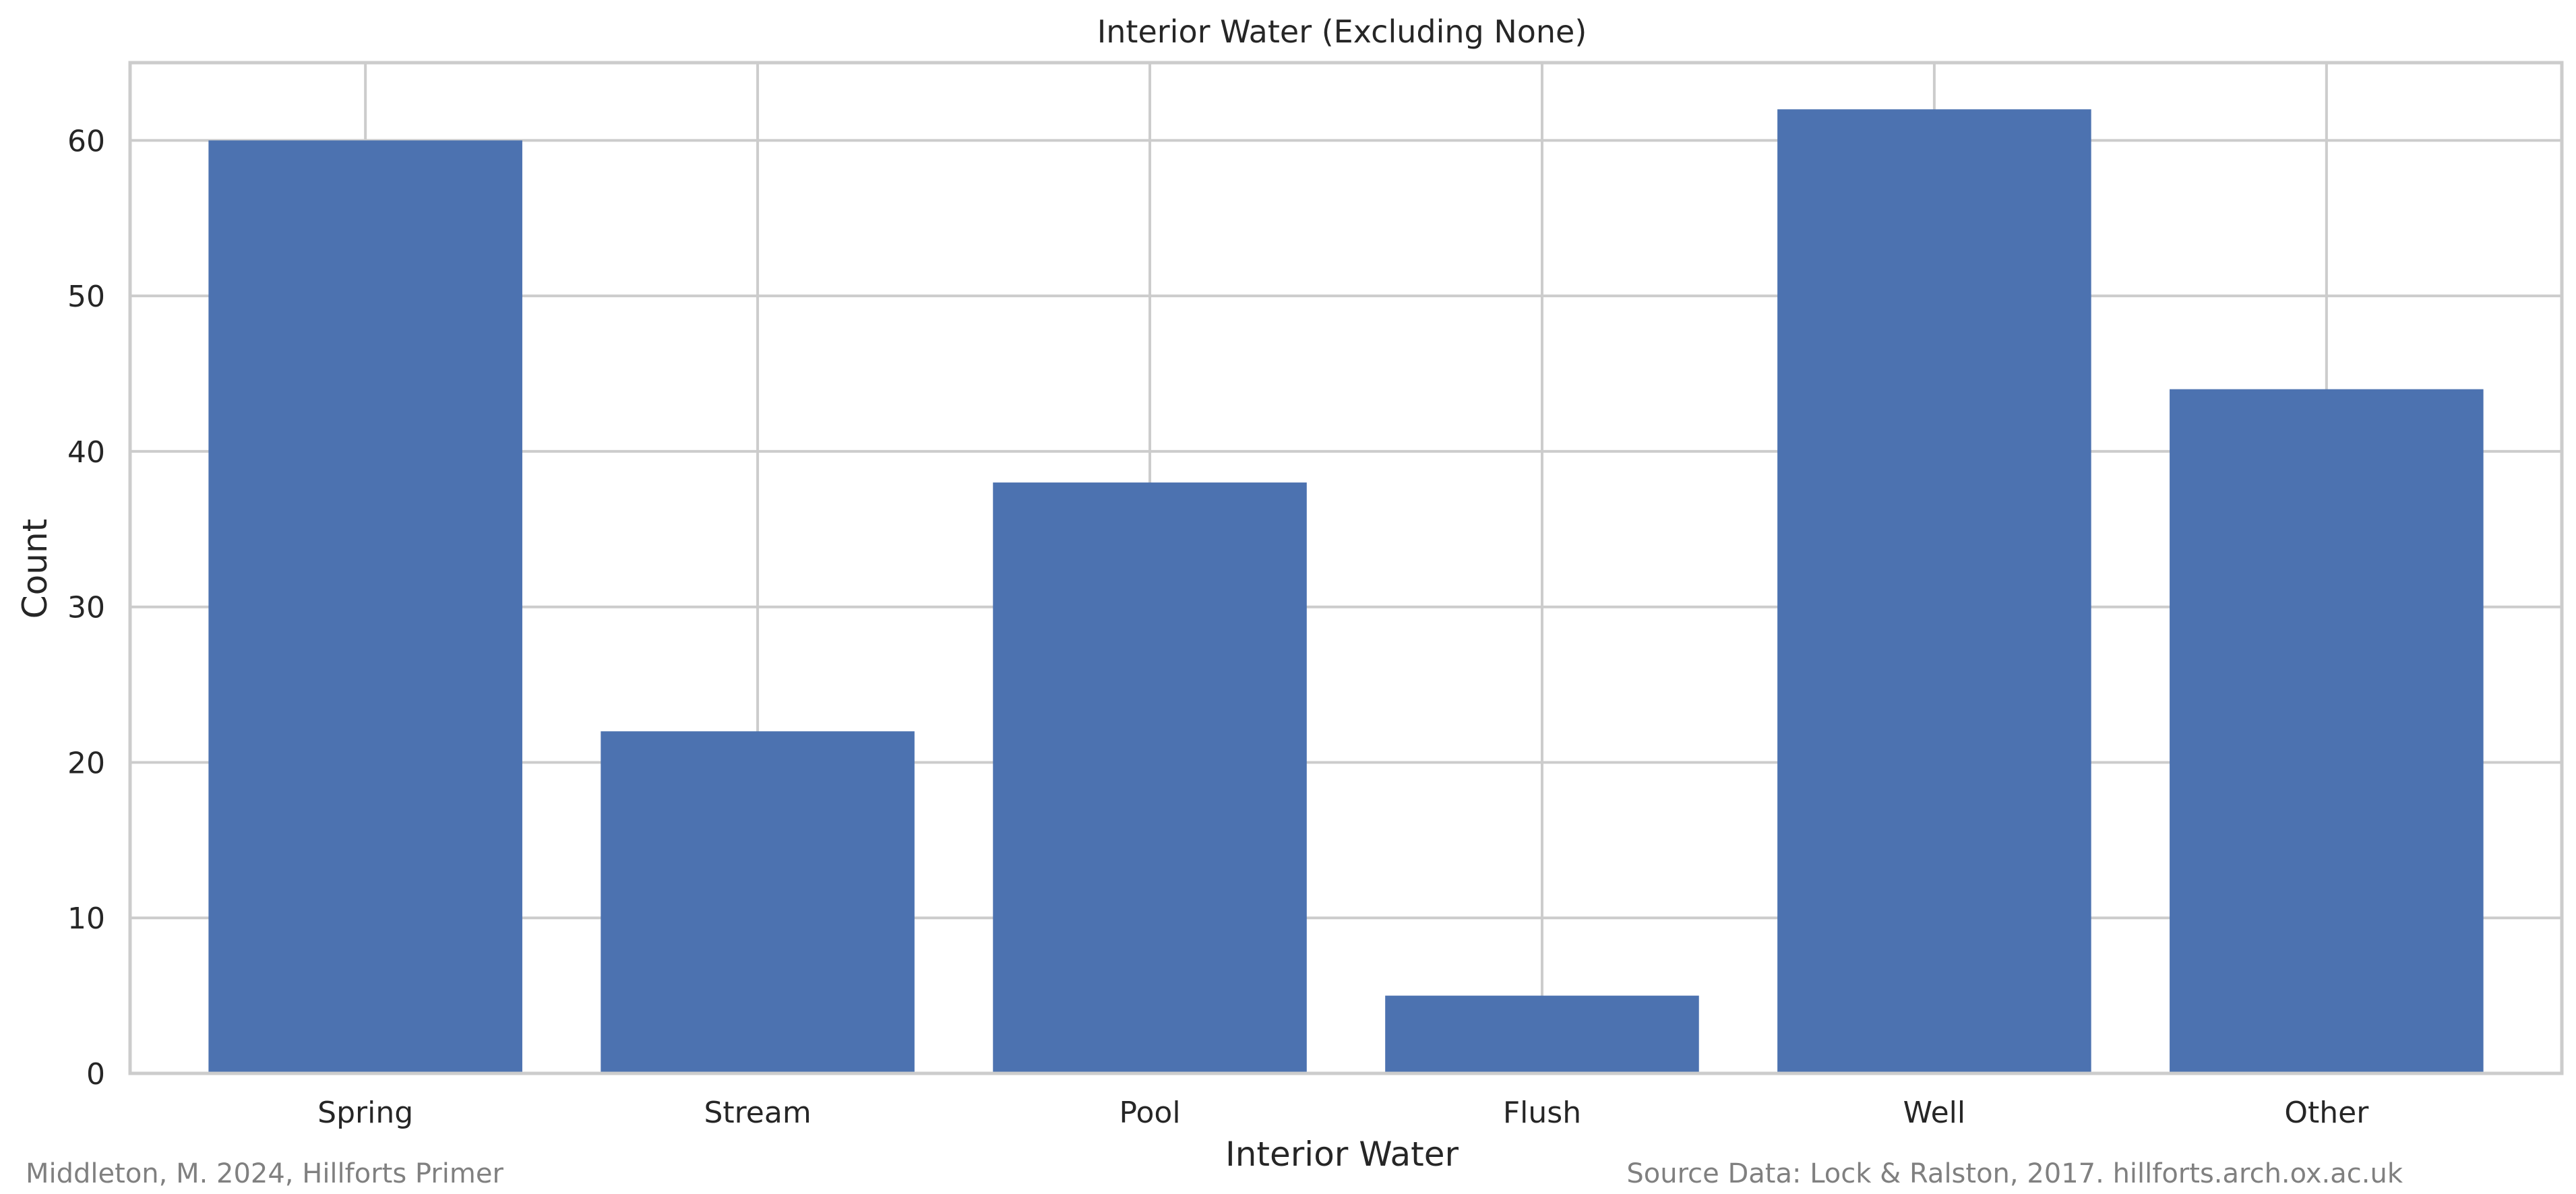  I want to click on chart-title: Interior Water (Excluding None), so click(1342, 31).